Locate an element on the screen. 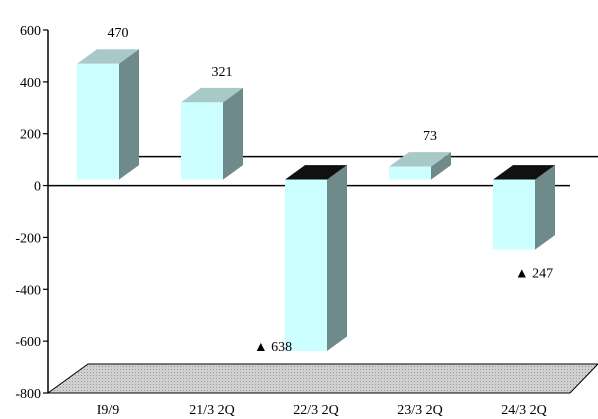 Image resolution: width=598 pixels, height=419 pixels. y-tick-label: -800 is located at coordinates (28, 394).